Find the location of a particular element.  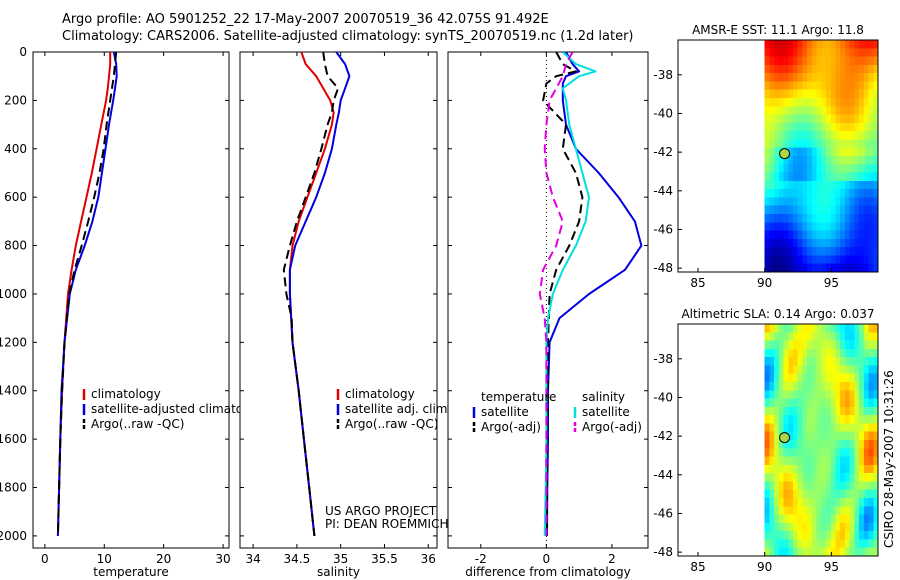

sla-map-ytick-label: -44 is located at coordinates (663, 475).